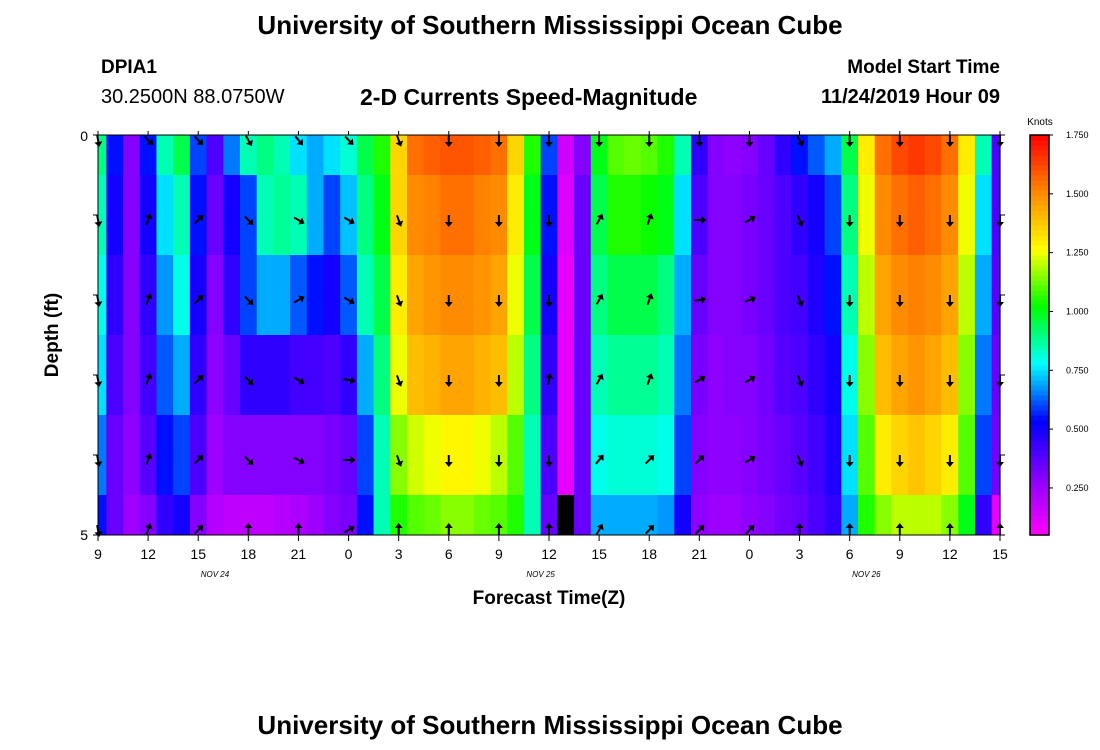 The image size is (1100, 750). I want to click on date-label: NOV 25, so click(540, 574).